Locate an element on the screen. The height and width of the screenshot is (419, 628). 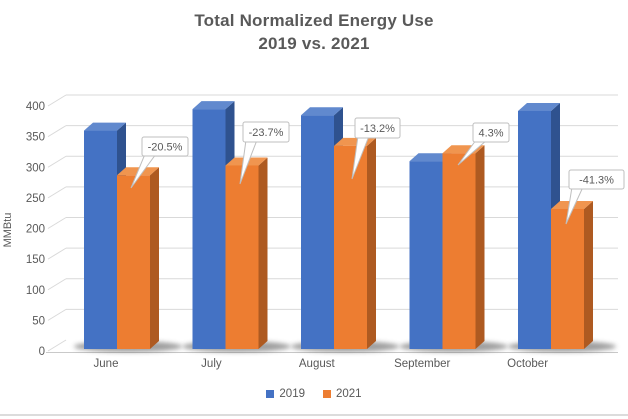
svg-text: 4.3% is located at coordinates (490, 134).